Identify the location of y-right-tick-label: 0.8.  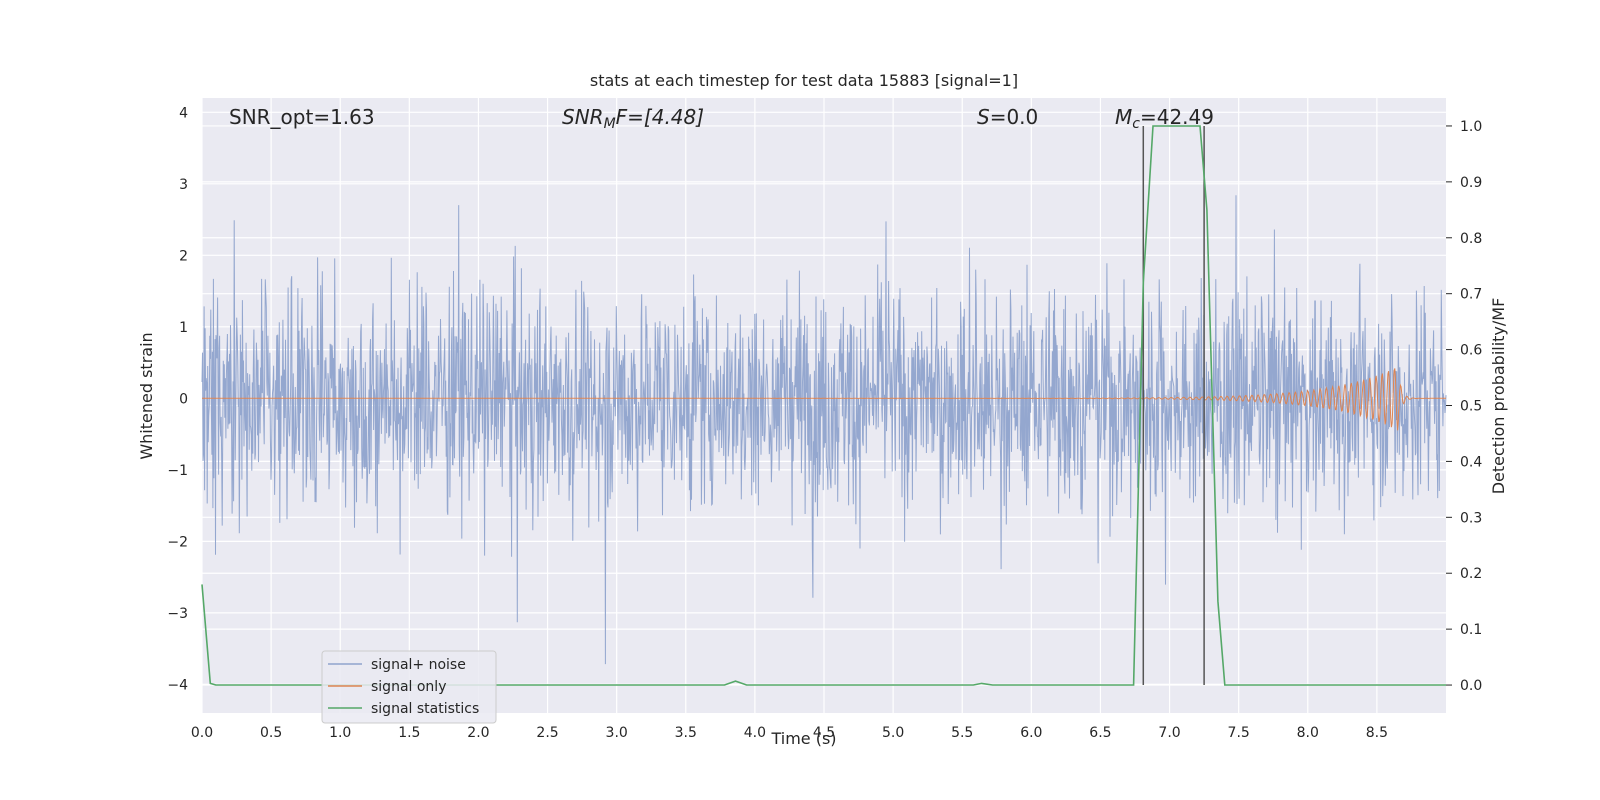
(1471, 239).